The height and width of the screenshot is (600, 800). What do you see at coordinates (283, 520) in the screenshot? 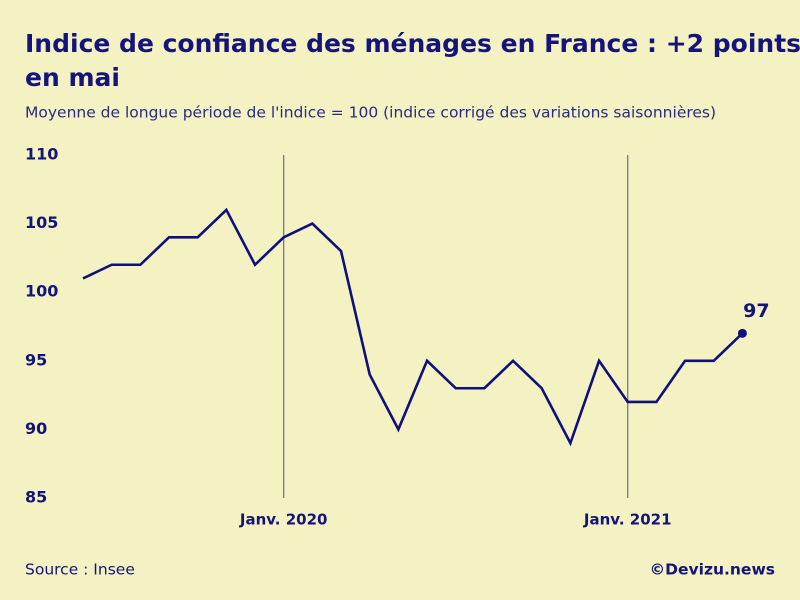
I see `x-tick-label: Janv. 2020` at bounding box center [283, 520].